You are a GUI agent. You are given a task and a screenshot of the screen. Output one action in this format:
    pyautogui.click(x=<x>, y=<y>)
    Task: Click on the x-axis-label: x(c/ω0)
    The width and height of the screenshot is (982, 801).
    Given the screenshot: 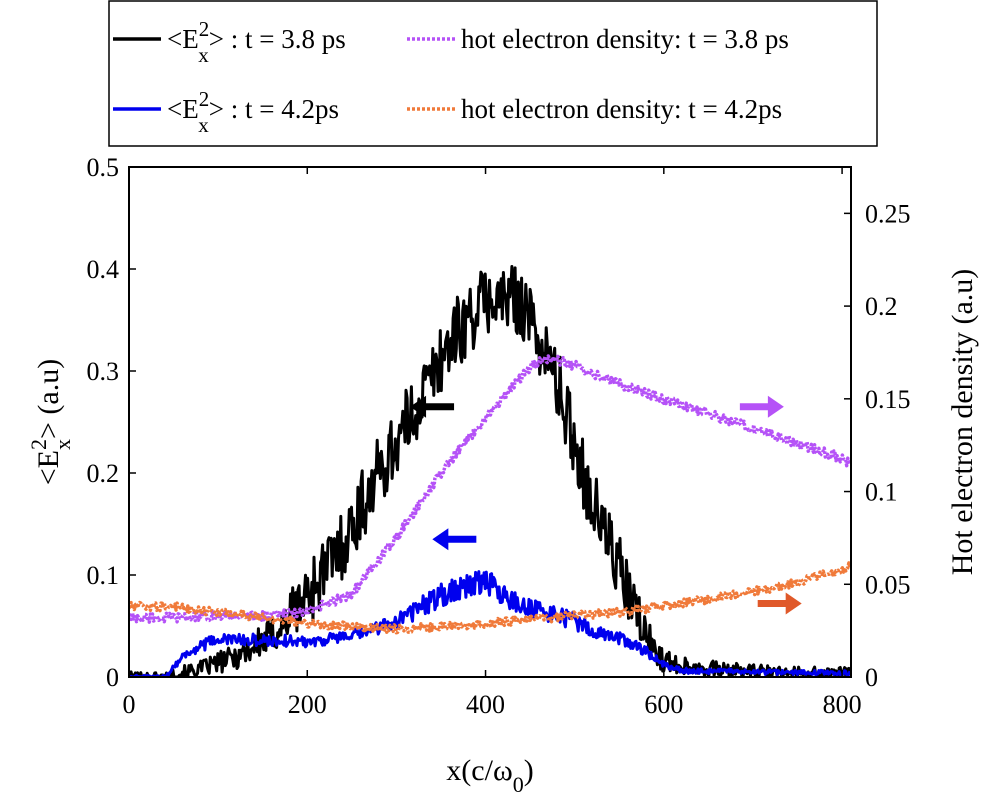 What is the action you would take?
    pyautogui.click(x=489, y=775)
    